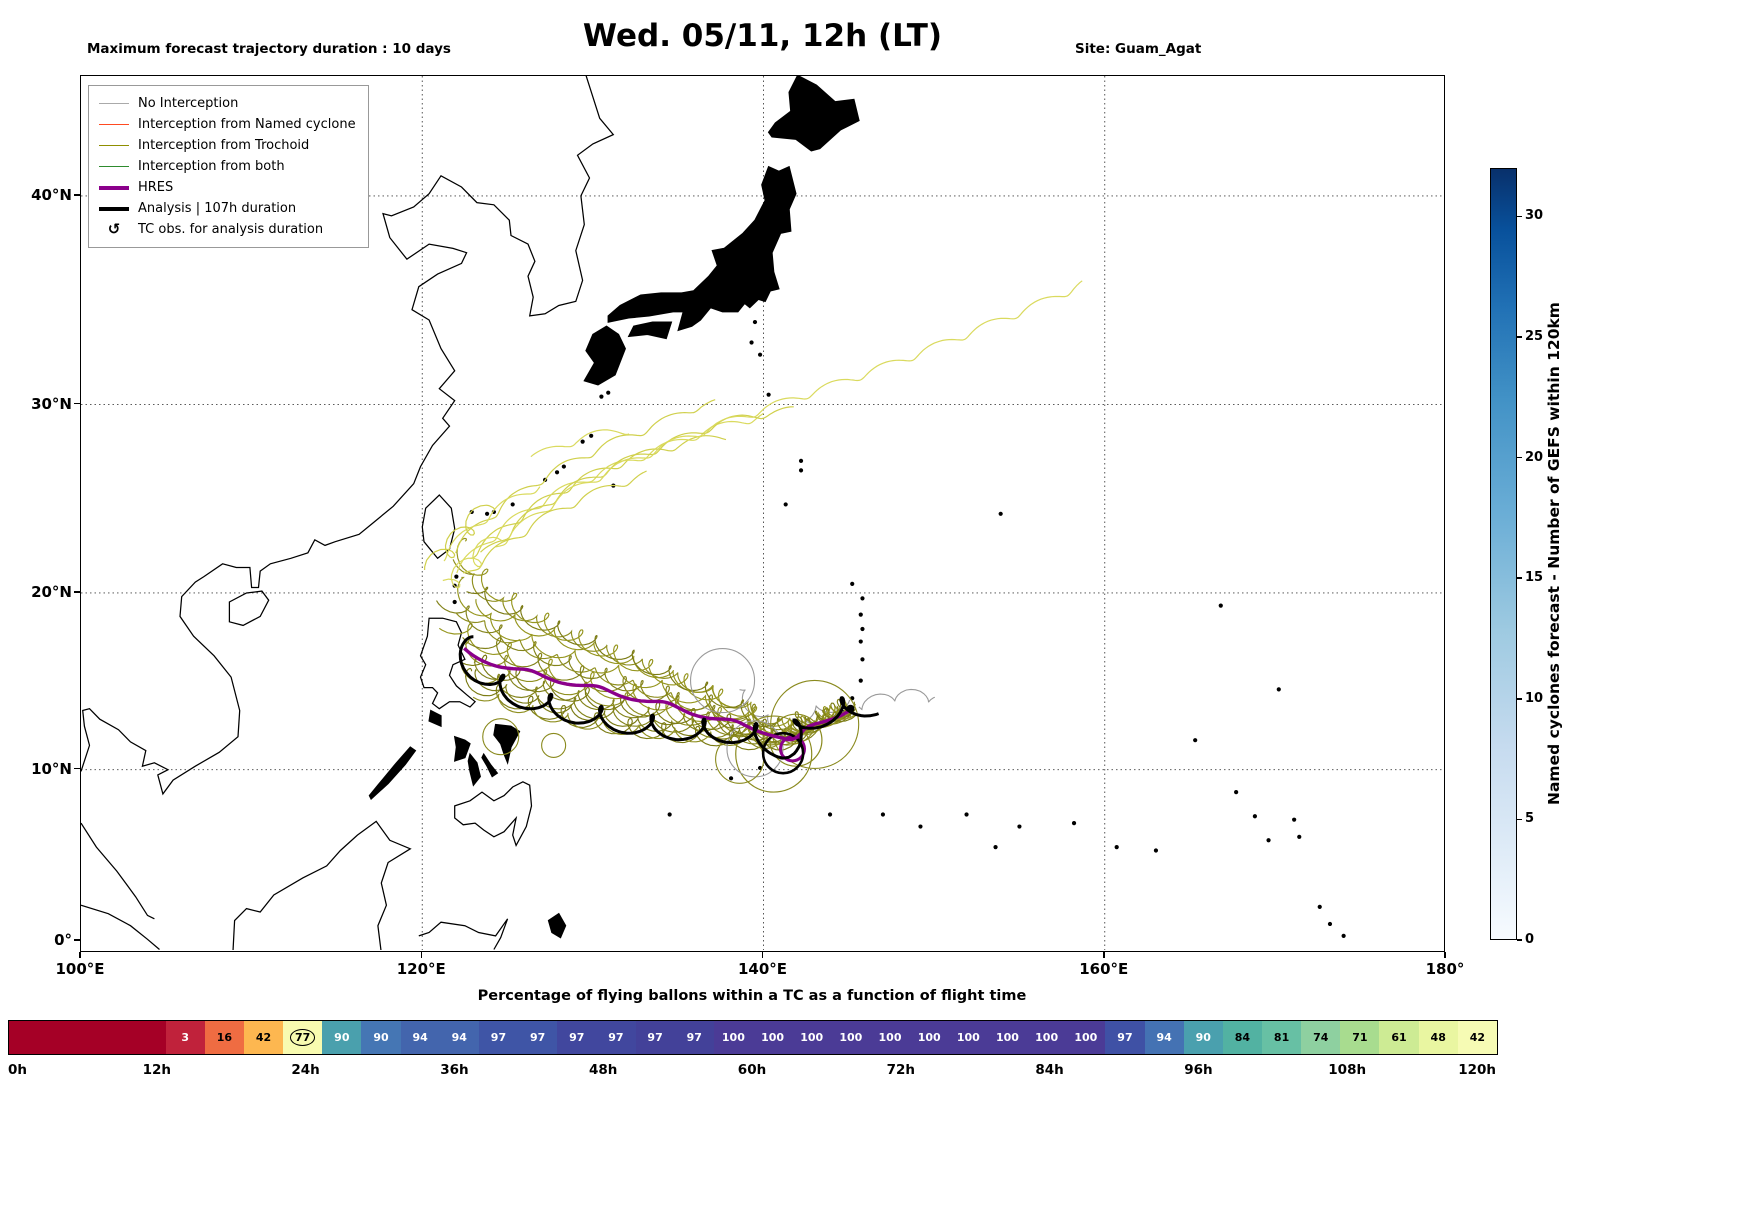 The height and width of the screenshot is (1213, 1748). What do you see at coordinates (421, 969) in the screenshot?
I see `x-tick-label: 120°E` at bounding box center [421, 969].